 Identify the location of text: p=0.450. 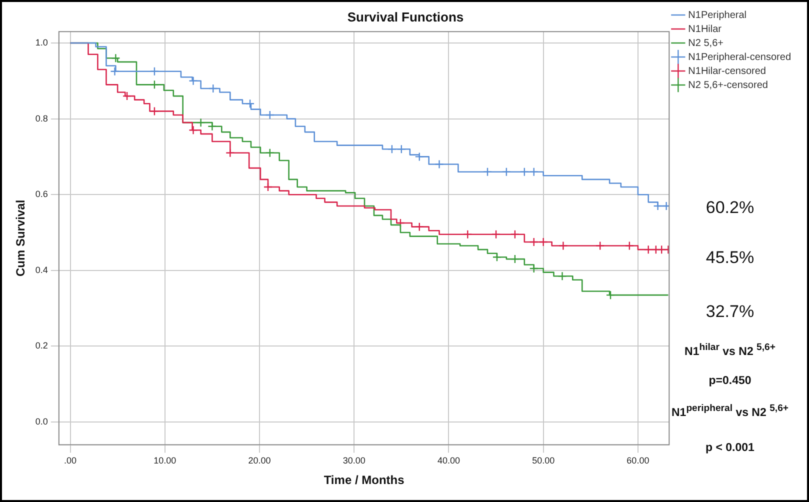
(730, 381).